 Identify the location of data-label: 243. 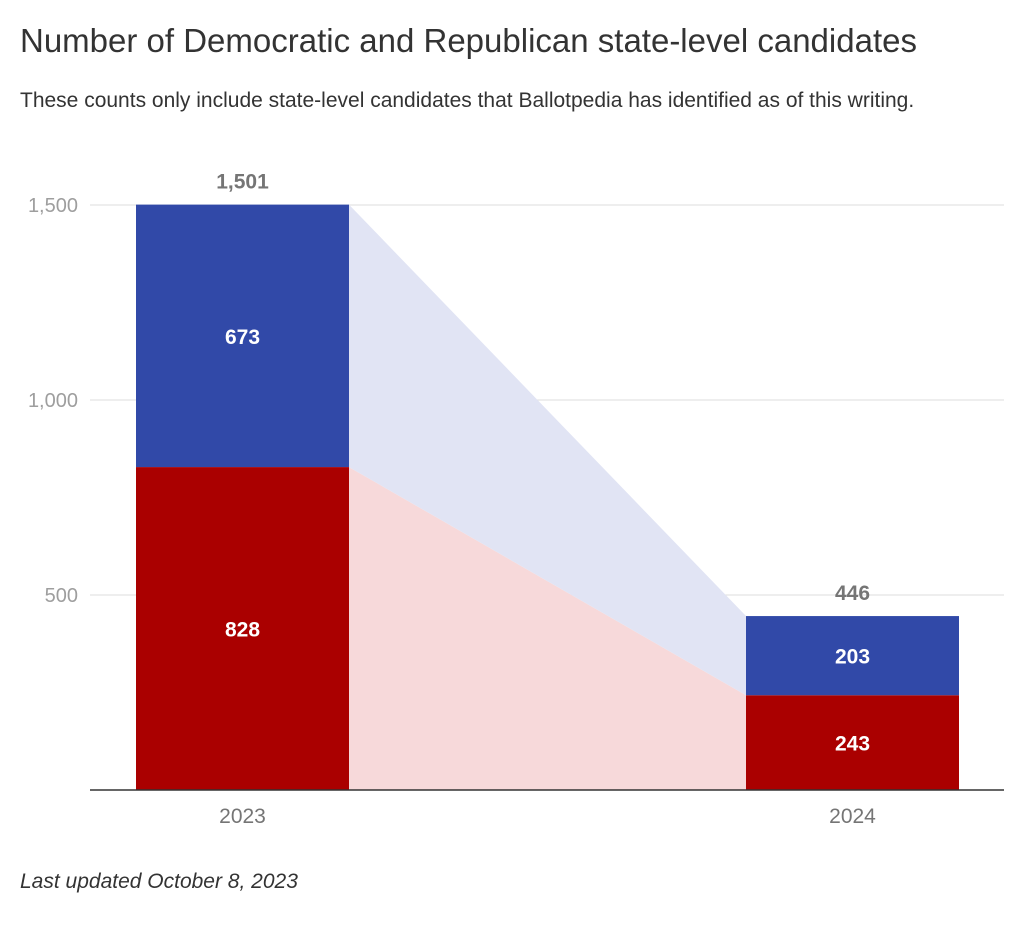
(852, 744).